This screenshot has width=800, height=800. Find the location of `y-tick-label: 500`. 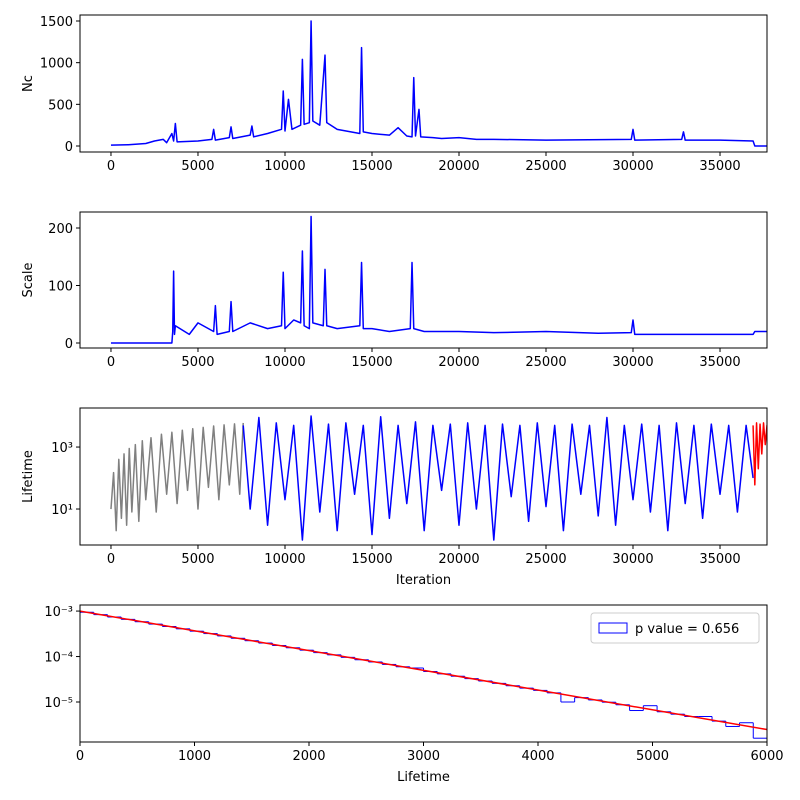

y-tick-label: 500 is located at coordinates (60, 105).